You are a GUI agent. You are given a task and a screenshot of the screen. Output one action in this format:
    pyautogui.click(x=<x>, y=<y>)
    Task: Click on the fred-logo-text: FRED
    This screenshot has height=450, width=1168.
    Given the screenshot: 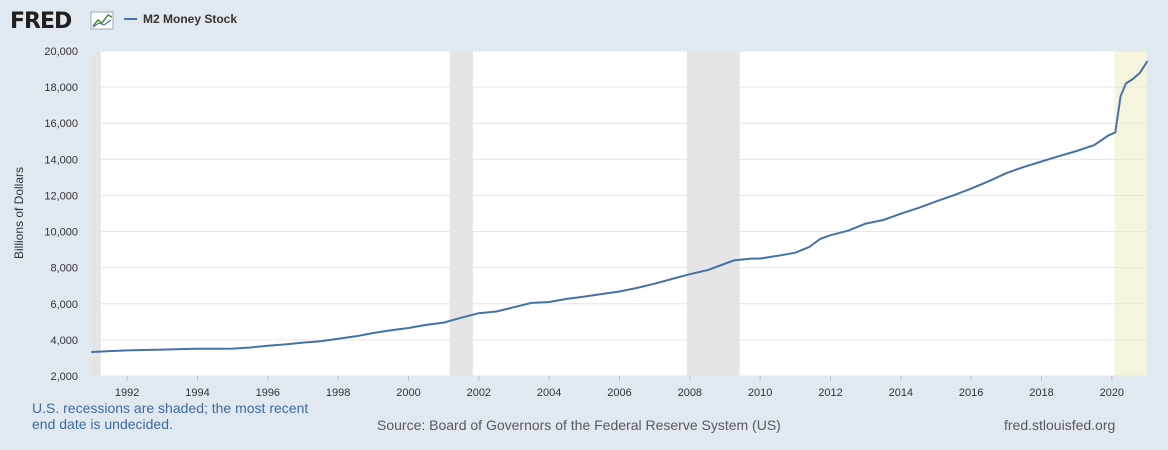 What is the action you would take?
    pyautogui.click(x=41, y=21)
    